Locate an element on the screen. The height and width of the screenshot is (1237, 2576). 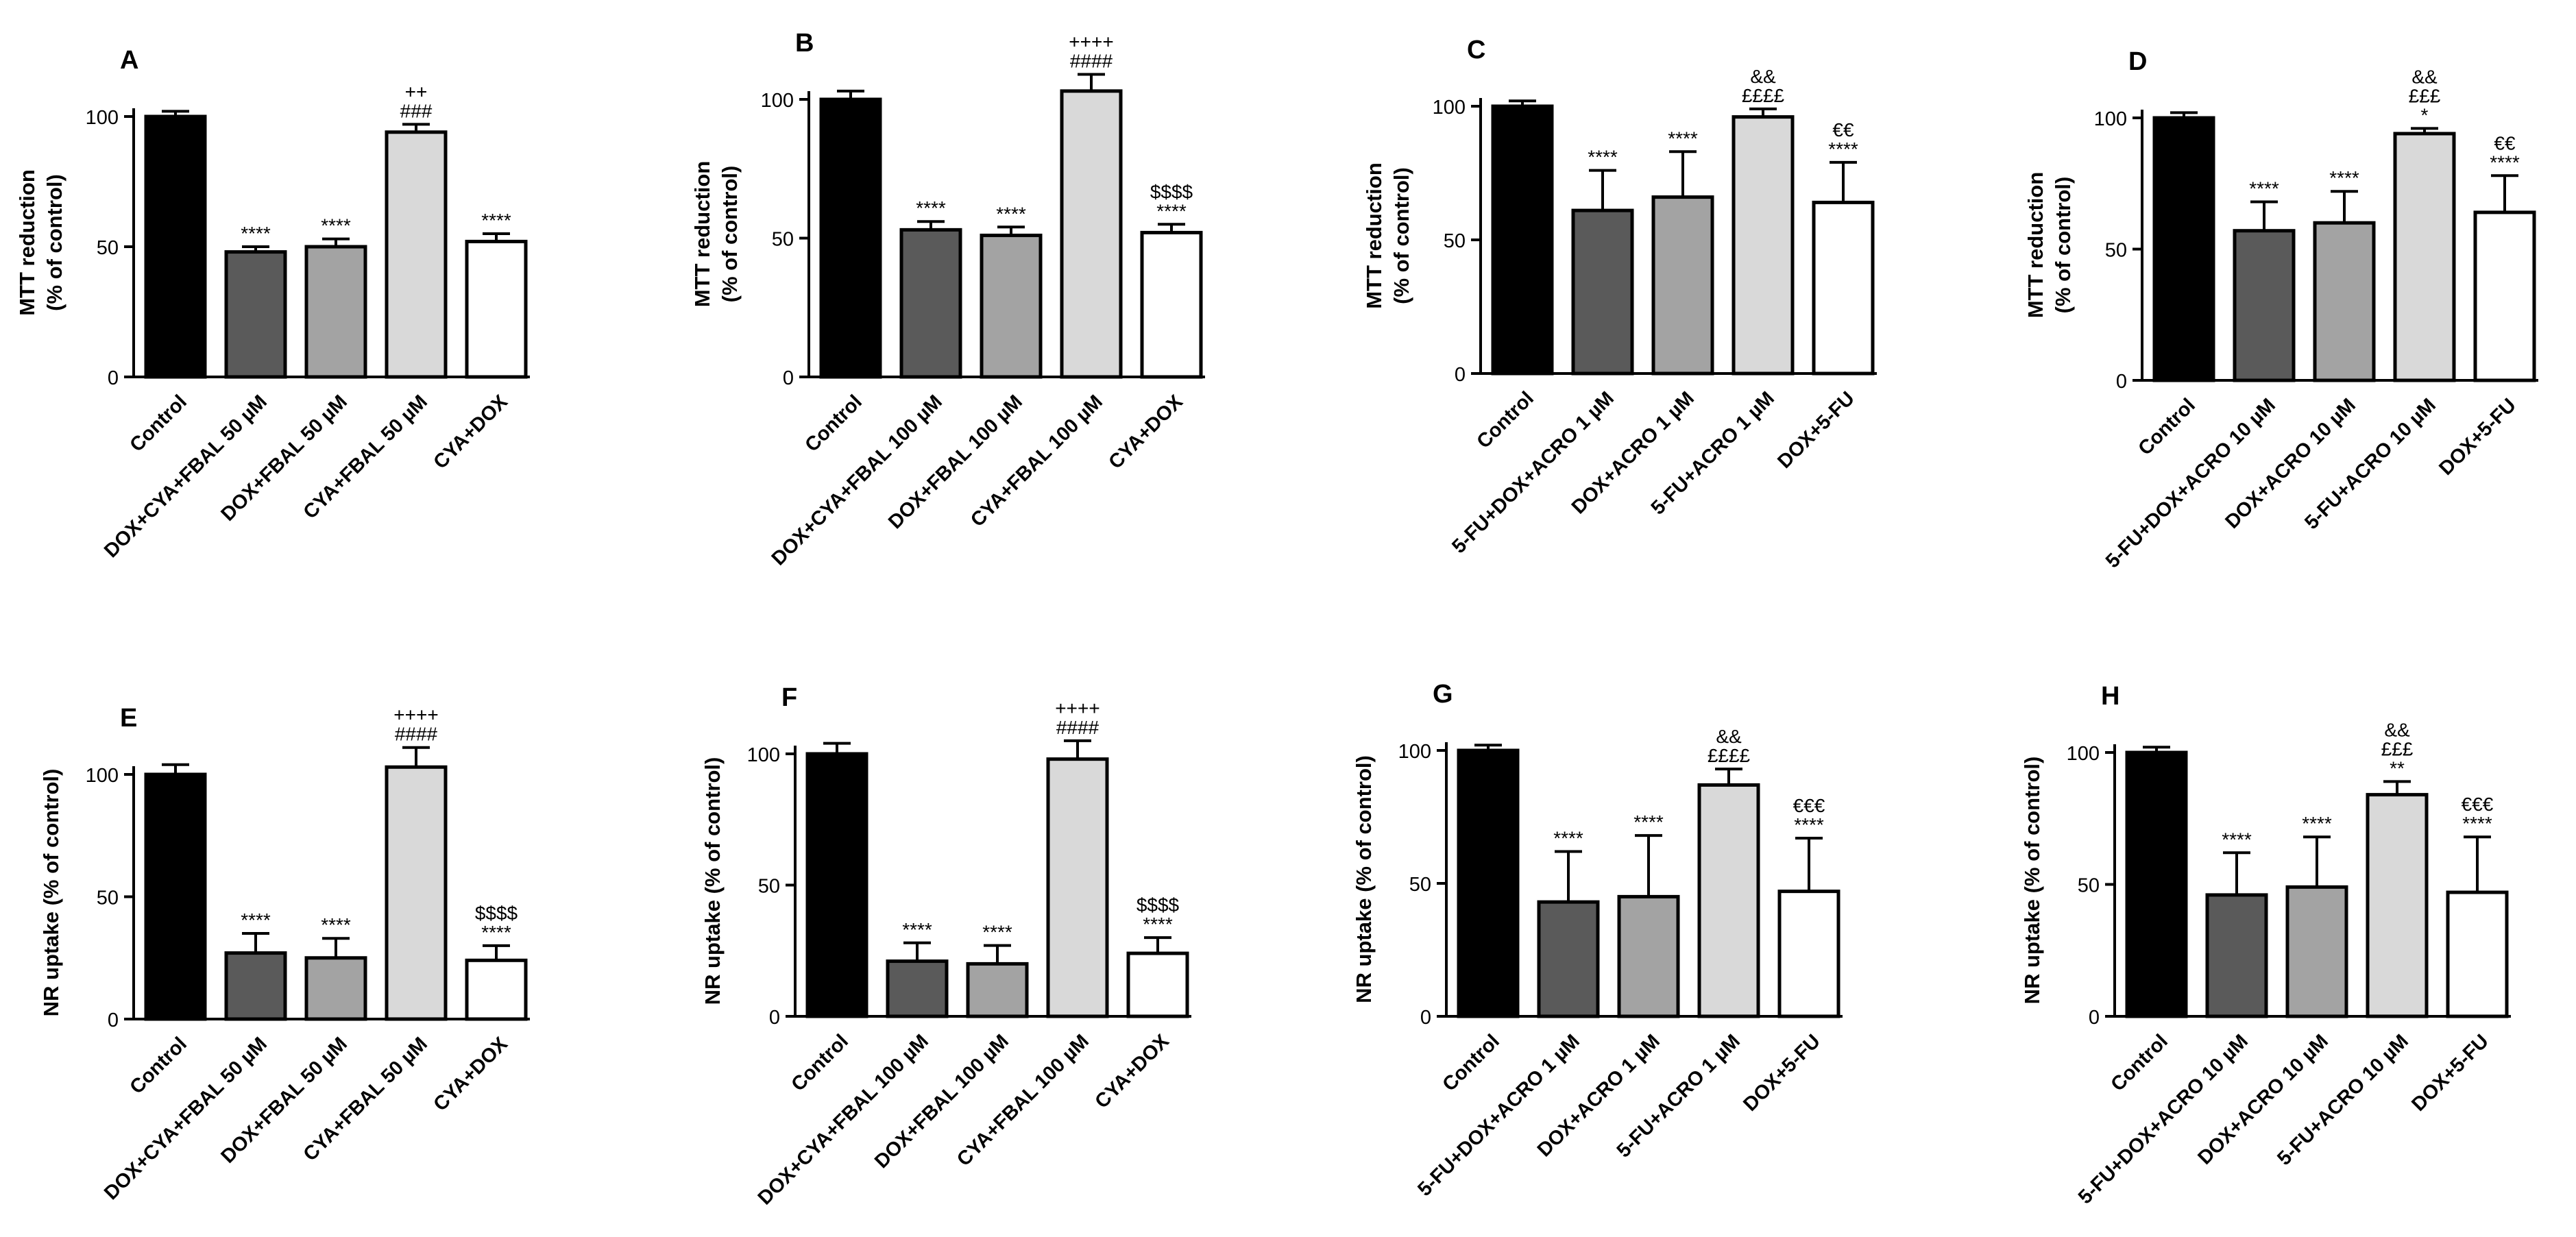
x-tick-label: 5-FU+DOX+ACRO 10 µM is located at coordinates (2191, 483).